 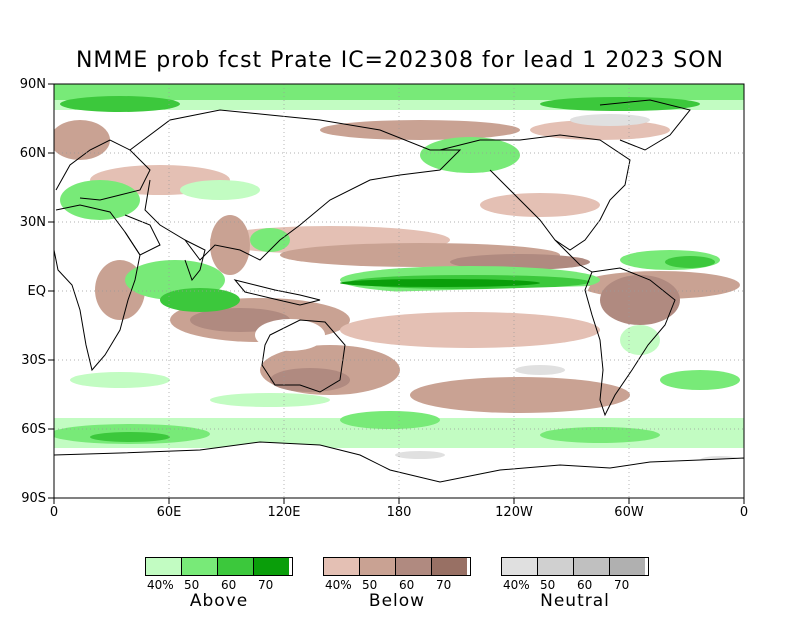 I want to click on africa-outline, so click(x=97, y=288).